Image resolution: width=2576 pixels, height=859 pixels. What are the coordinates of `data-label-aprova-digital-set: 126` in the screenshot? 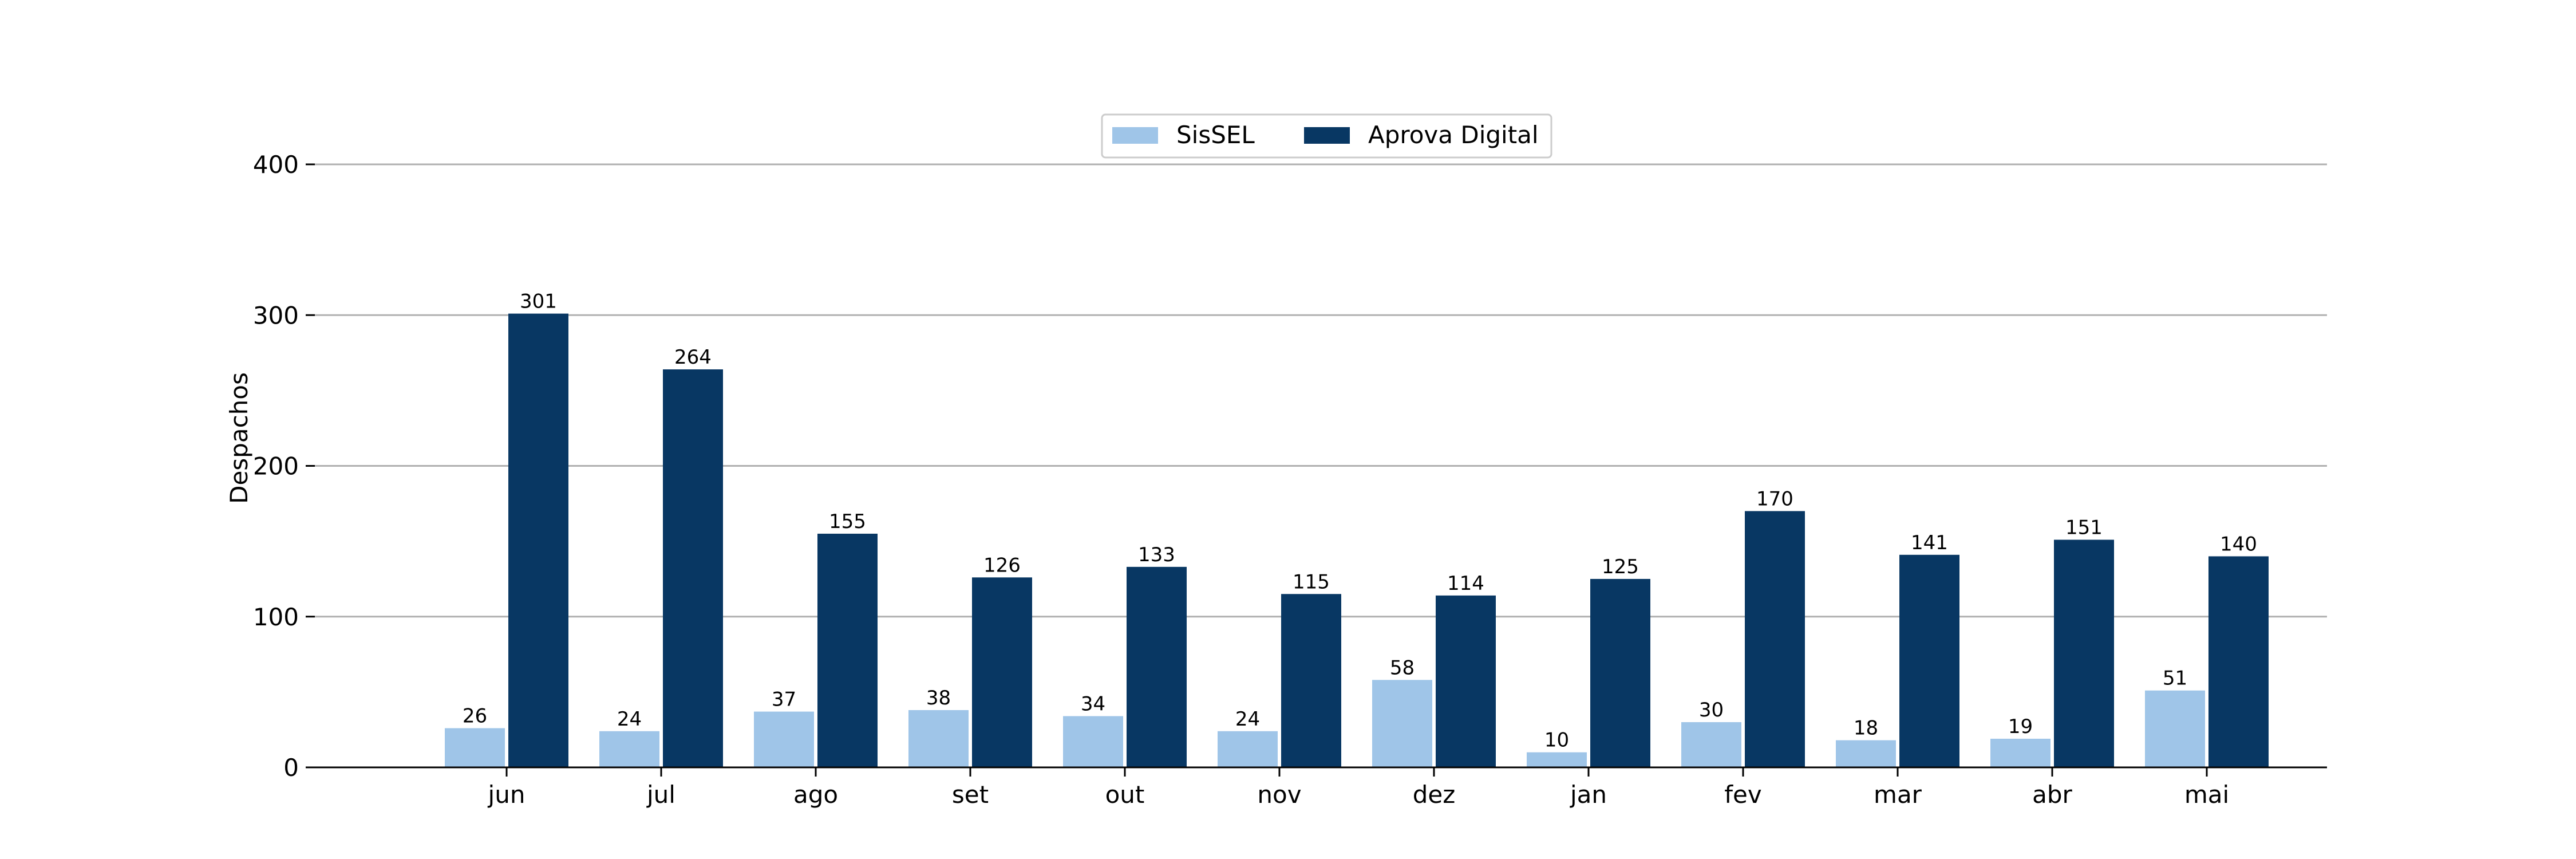 It's located at (1002, 565).